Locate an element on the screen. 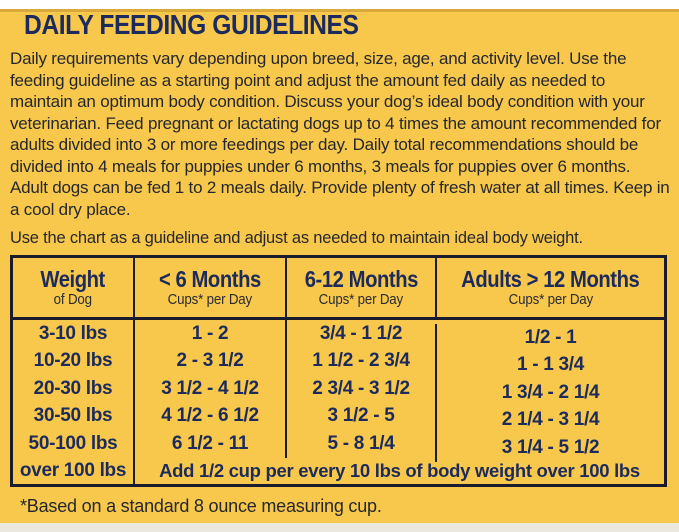 This screenshot has width=679, height=532. value-cell-under-6-months: 6 1/2 - 11 is located at coordinates (209, 444).